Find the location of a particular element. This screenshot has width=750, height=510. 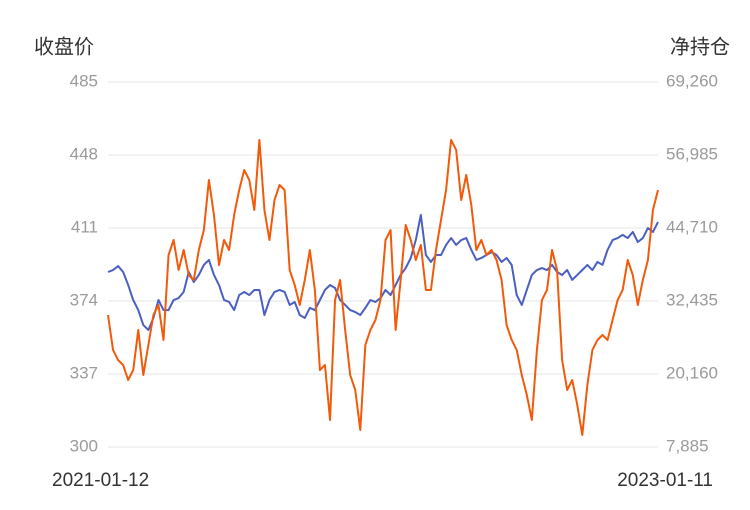

y2-tick-label: 32,435 is located at coordinates (692, 299).